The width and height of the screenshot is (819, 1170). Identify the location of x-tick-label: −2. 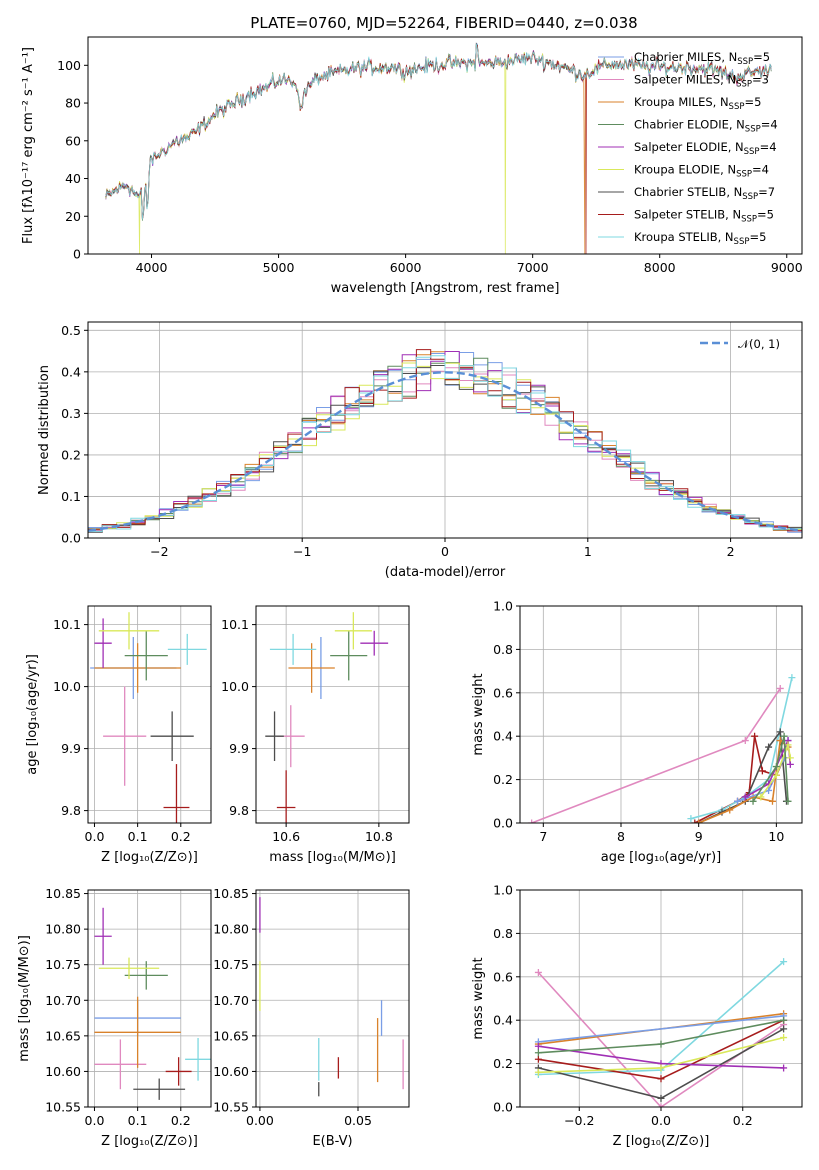
(159, 551).